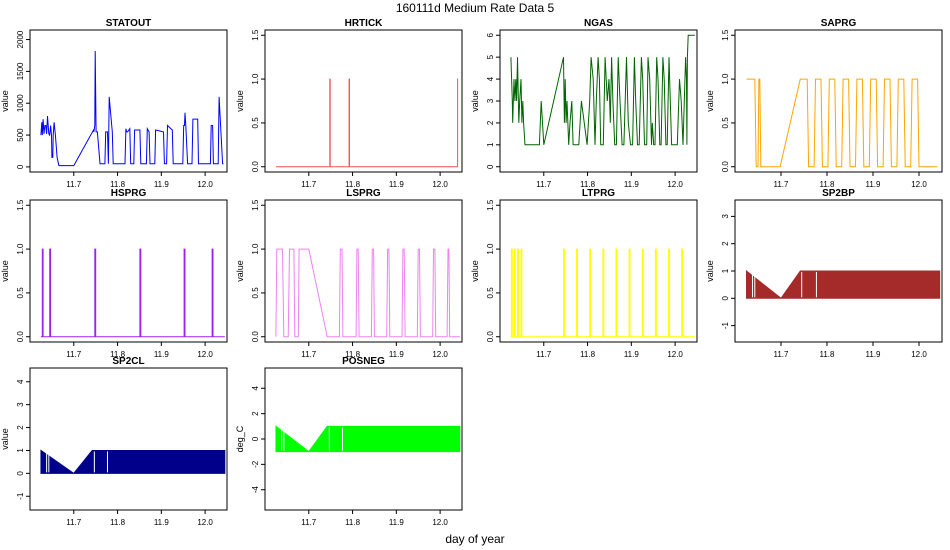  What do you see at coordinates (128, 361) in the screenshot?
I see `panel-title: SP2CL` at bounding box center [128, 361].